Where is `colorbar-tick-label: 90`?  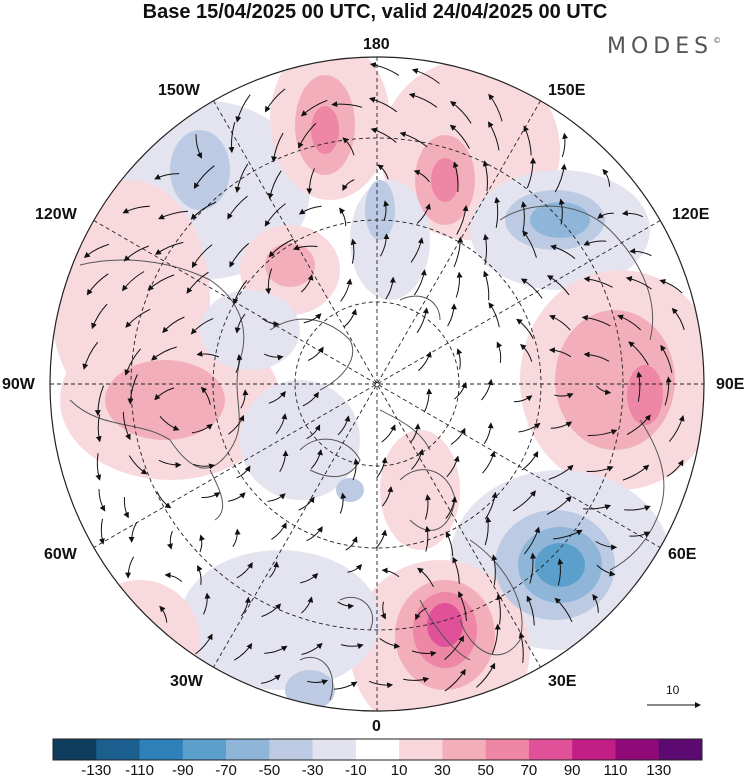
colorbar-tick-label: 90 is located at coordinates (572, 770).